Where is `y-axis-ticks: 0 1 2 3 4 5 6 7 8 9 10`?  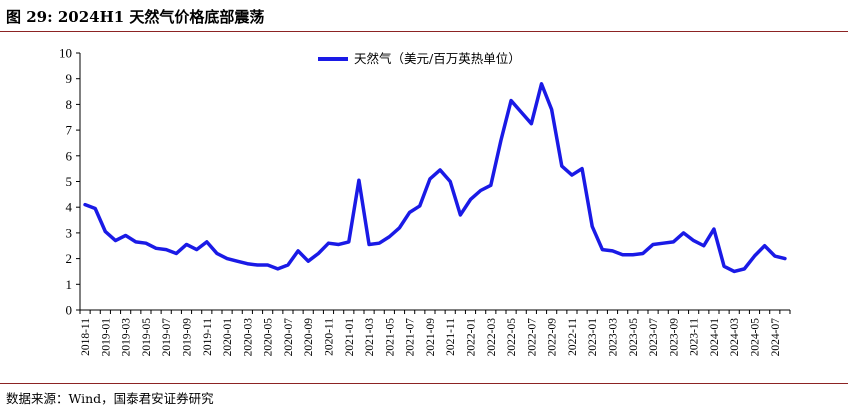
y-axis-ticks: 0 1 2 3 4 5 6 7 8 9 10 is located at coordinates (69, 182).